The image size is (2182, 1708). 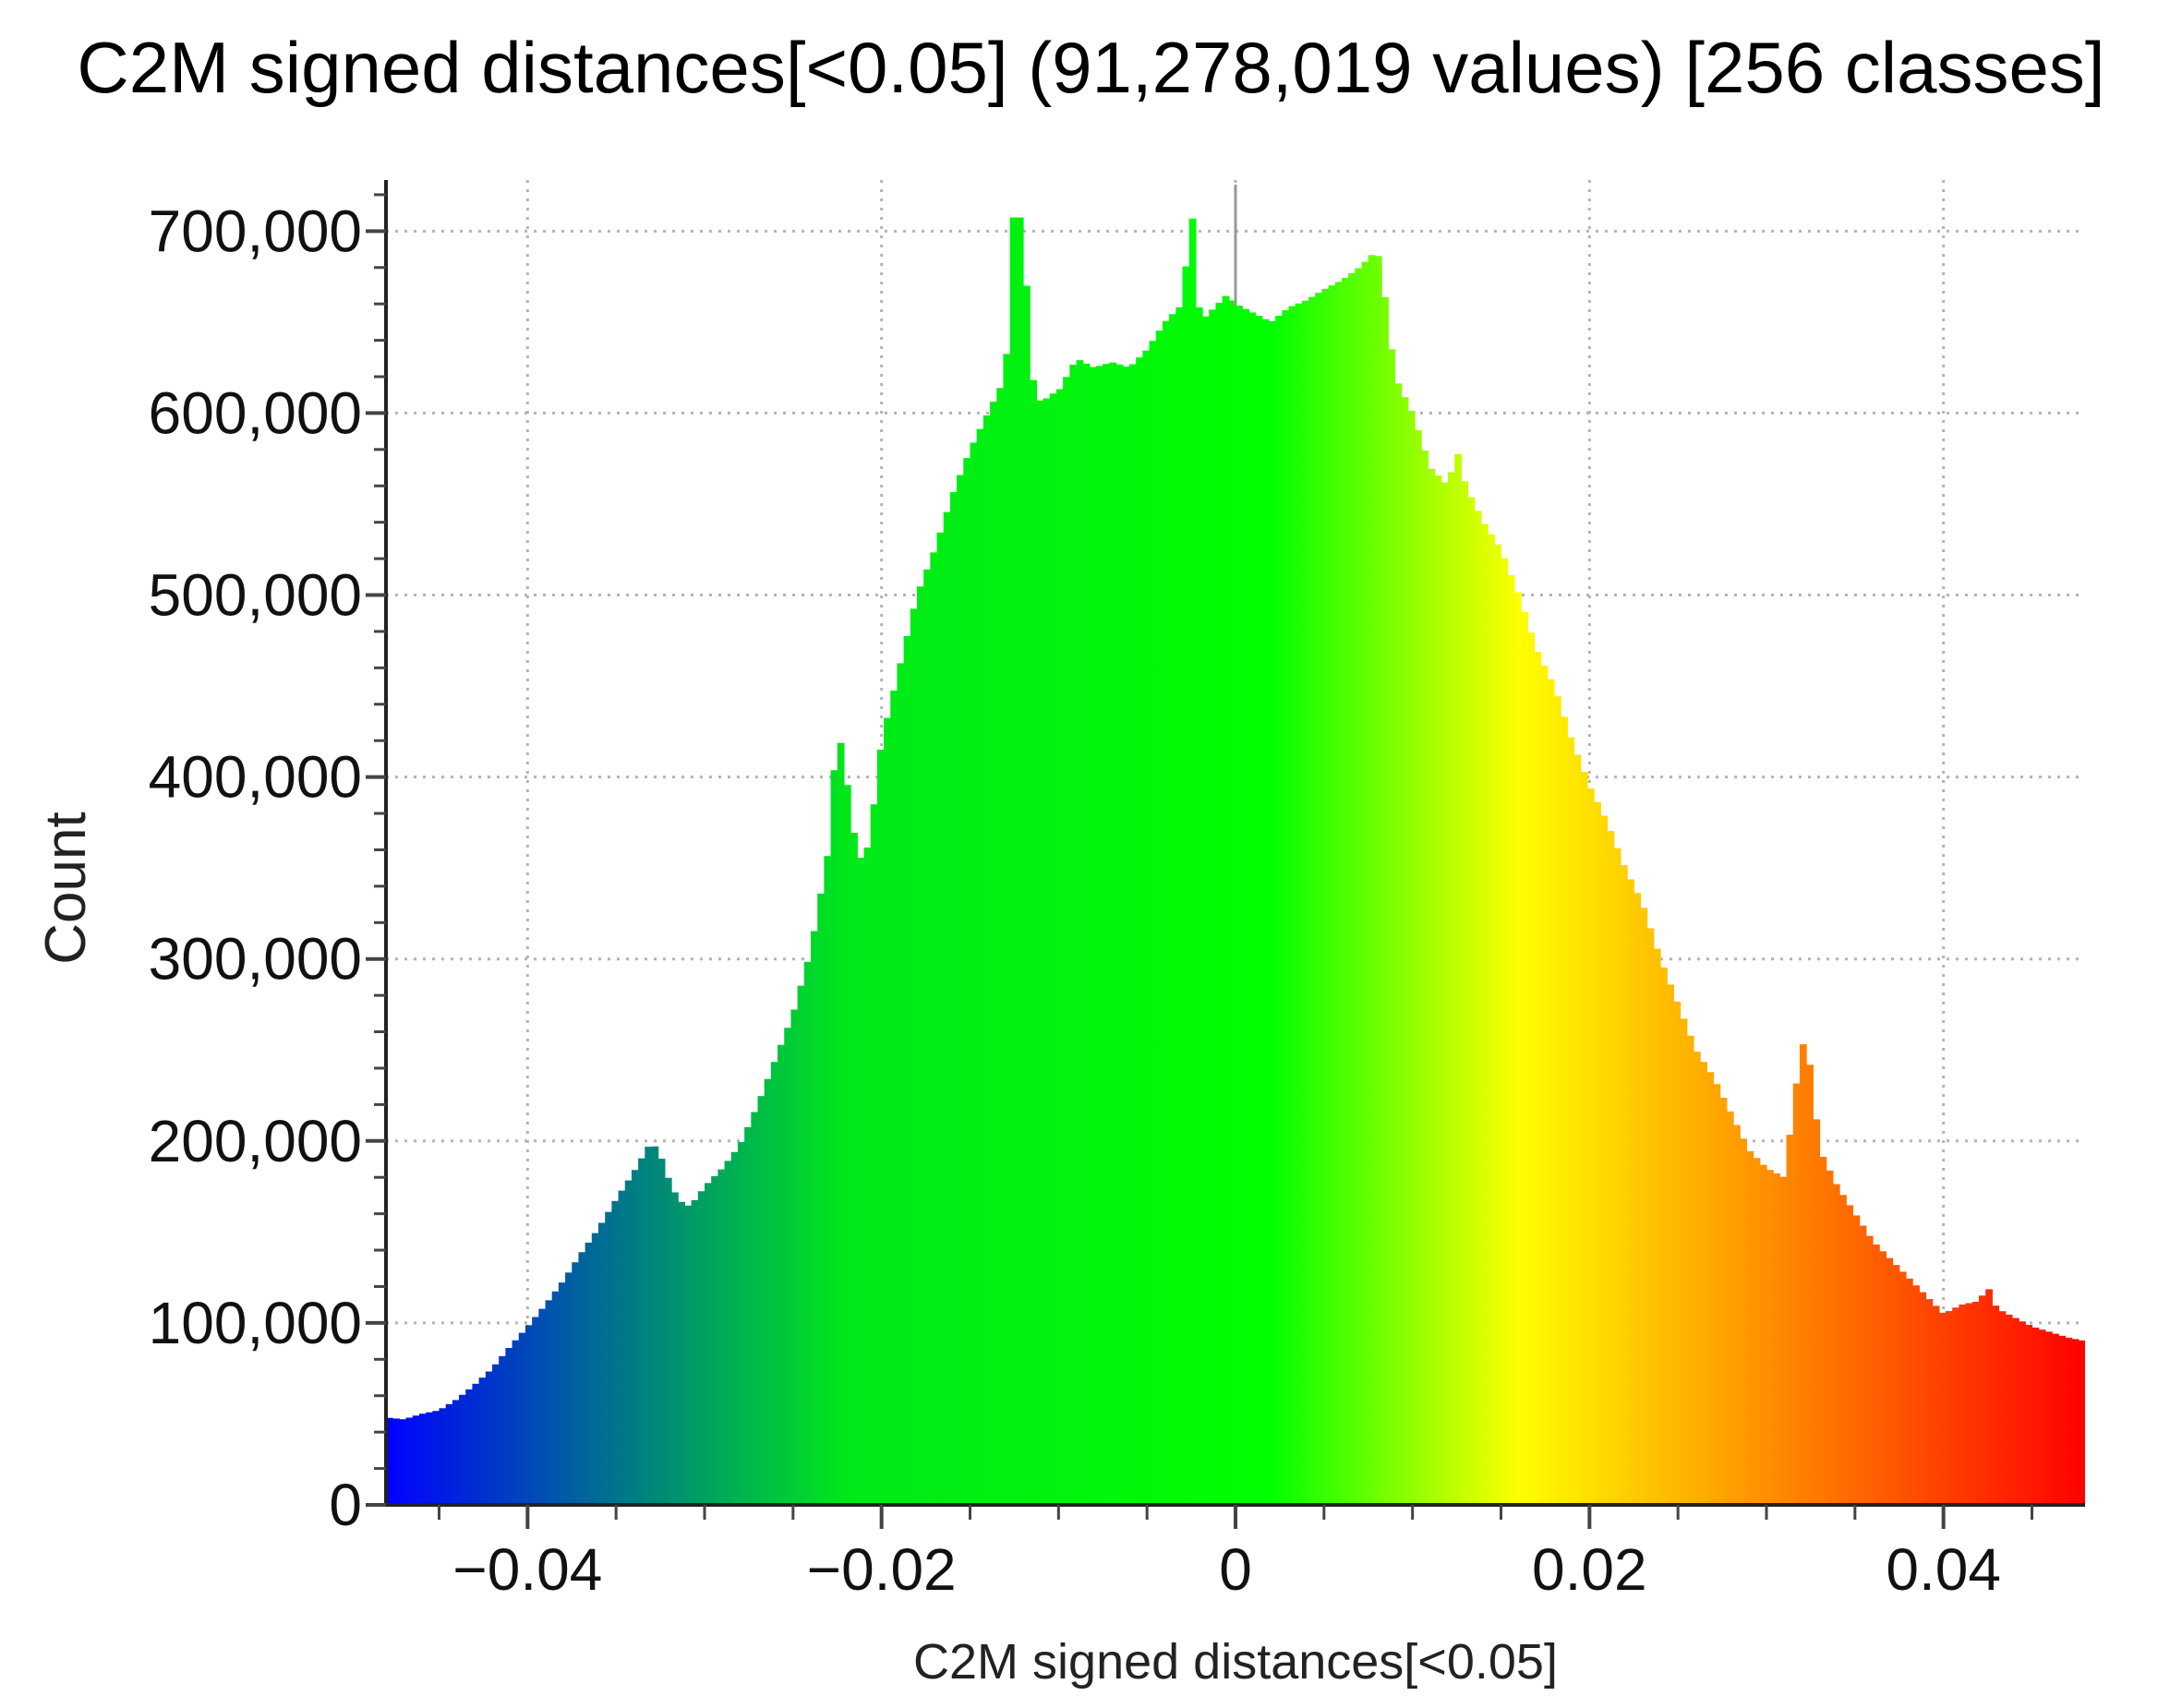 What do you see at coordinates (66, 888) in the screenshot?
I see `y-axis-label: Count` at bounding box center [66, 888].